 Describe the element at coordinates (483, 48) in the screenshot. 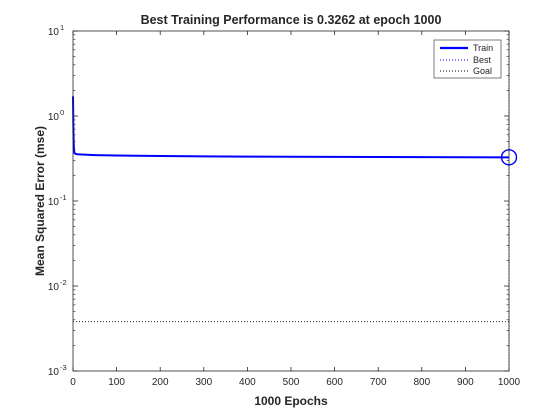

I see `legend-train-label: Train` at that location.